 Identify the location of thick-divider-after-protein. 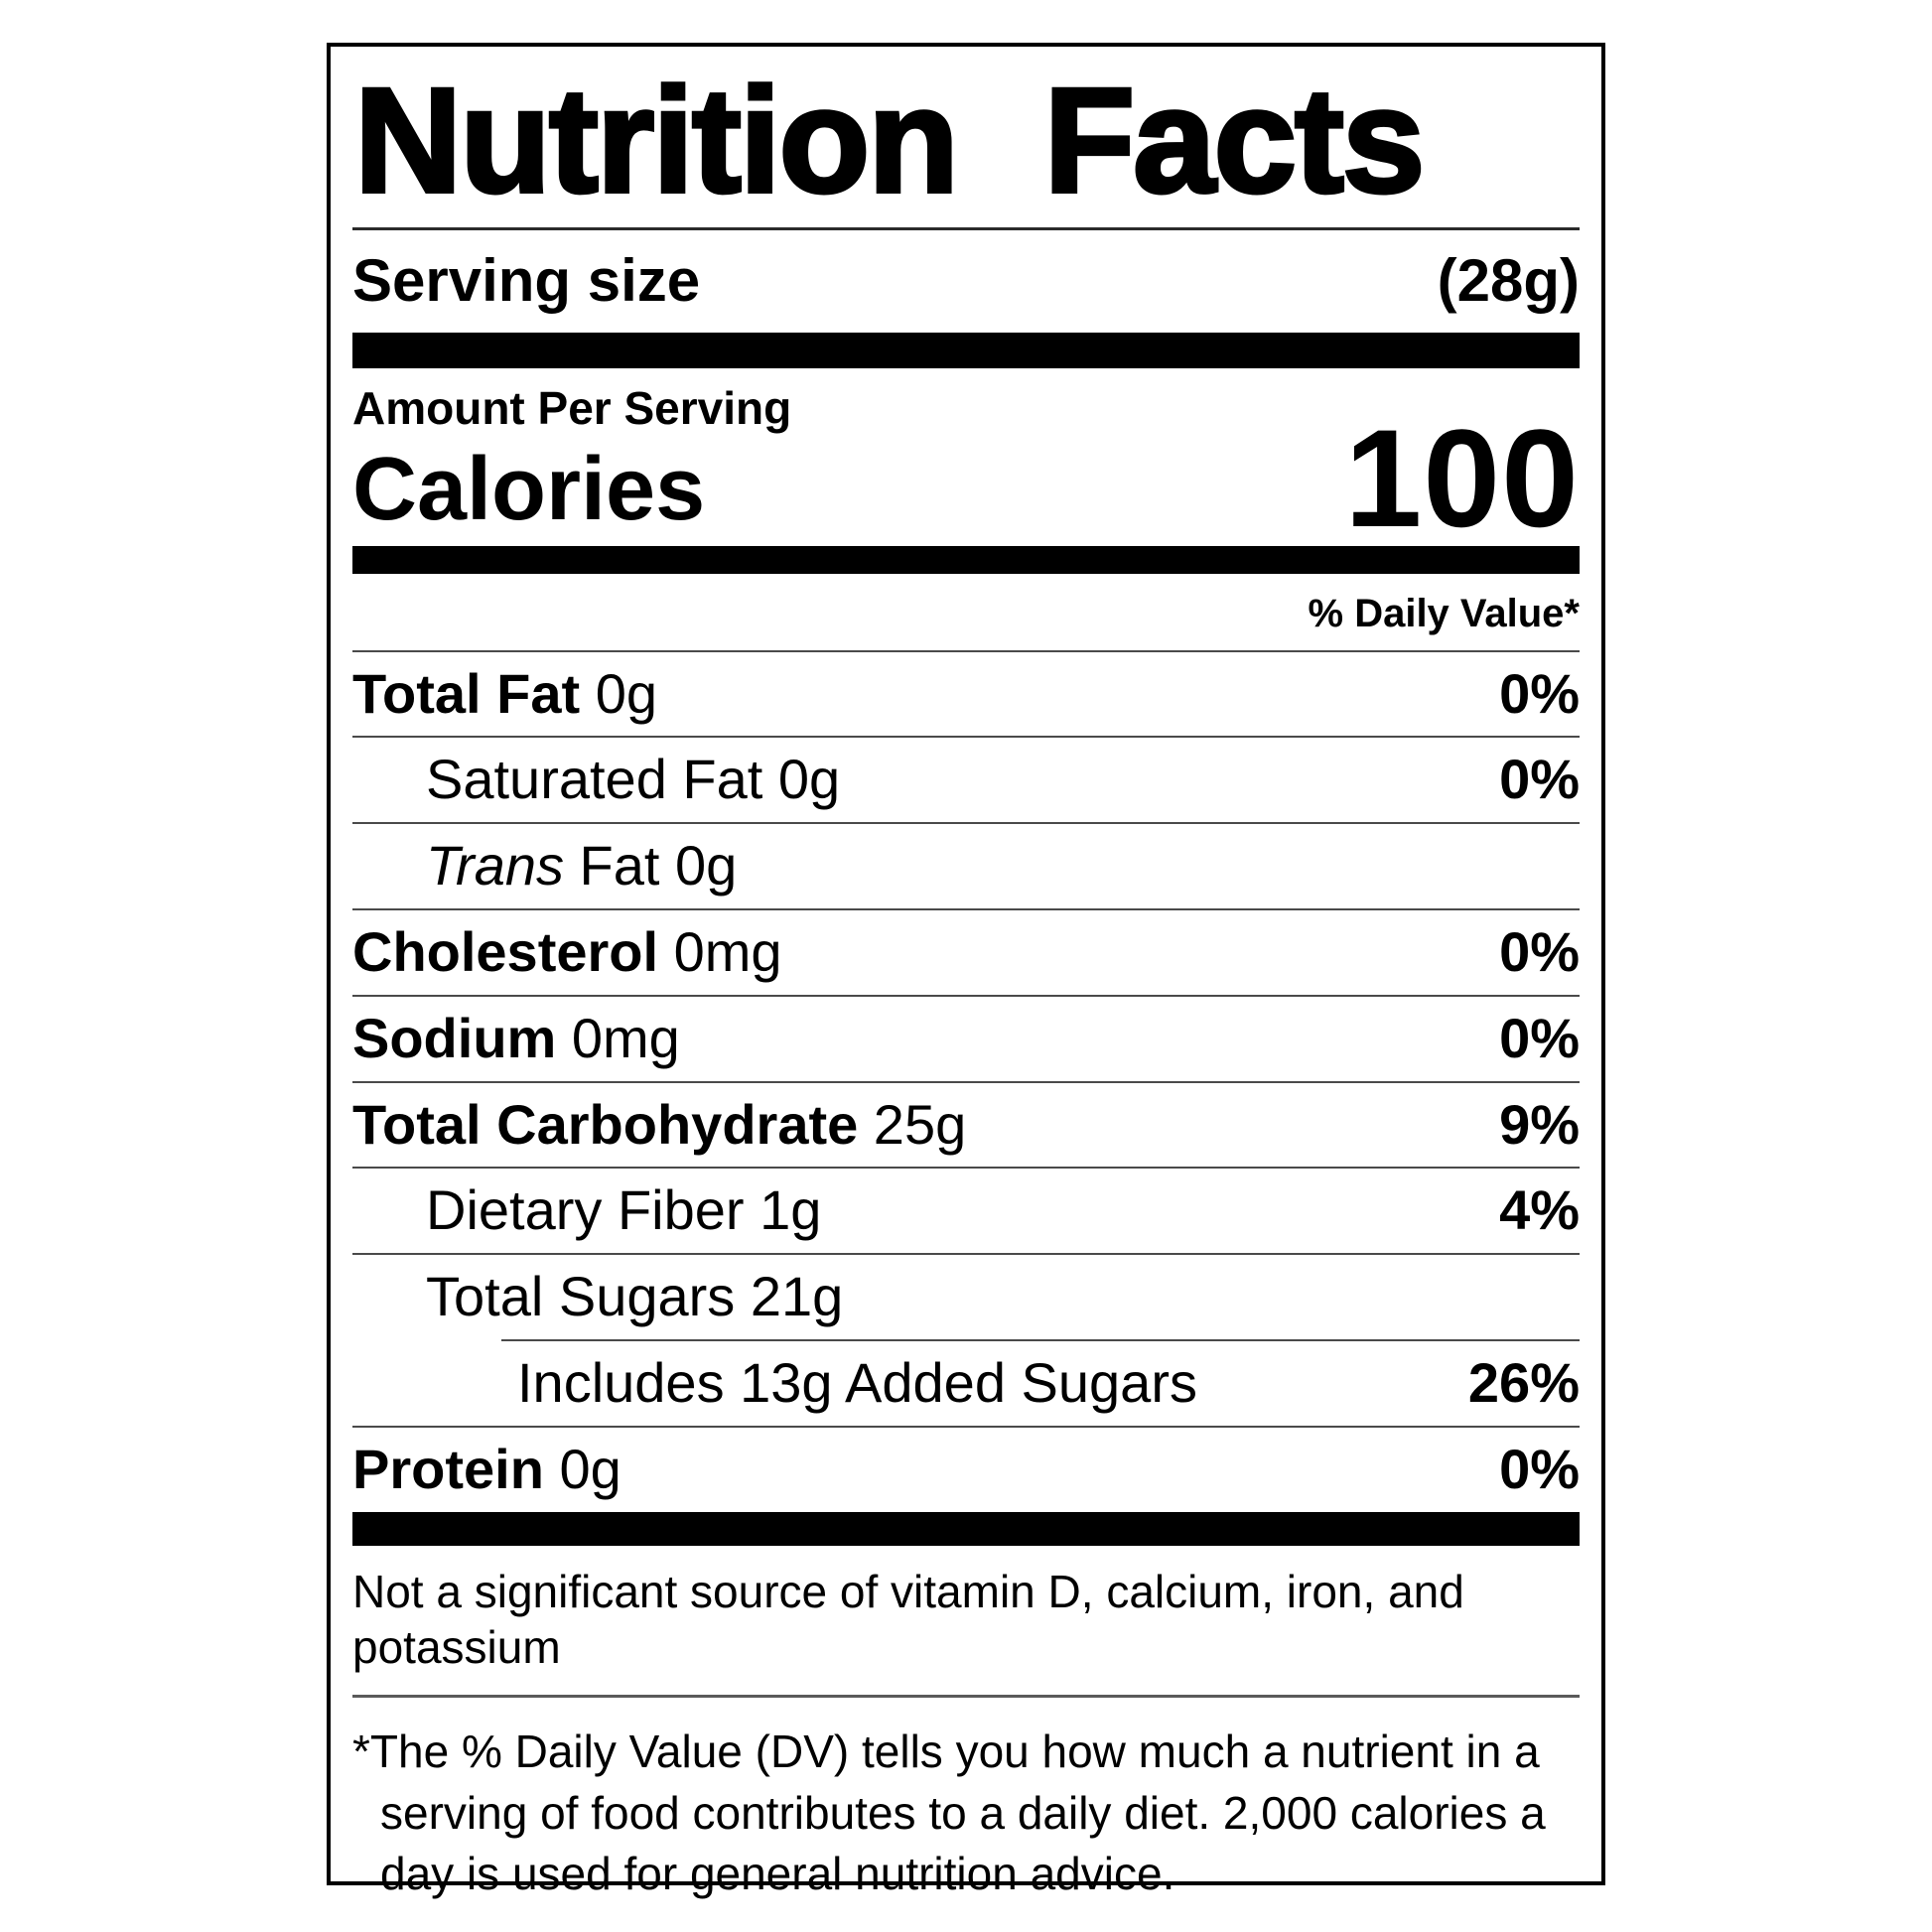
(966, 1528).